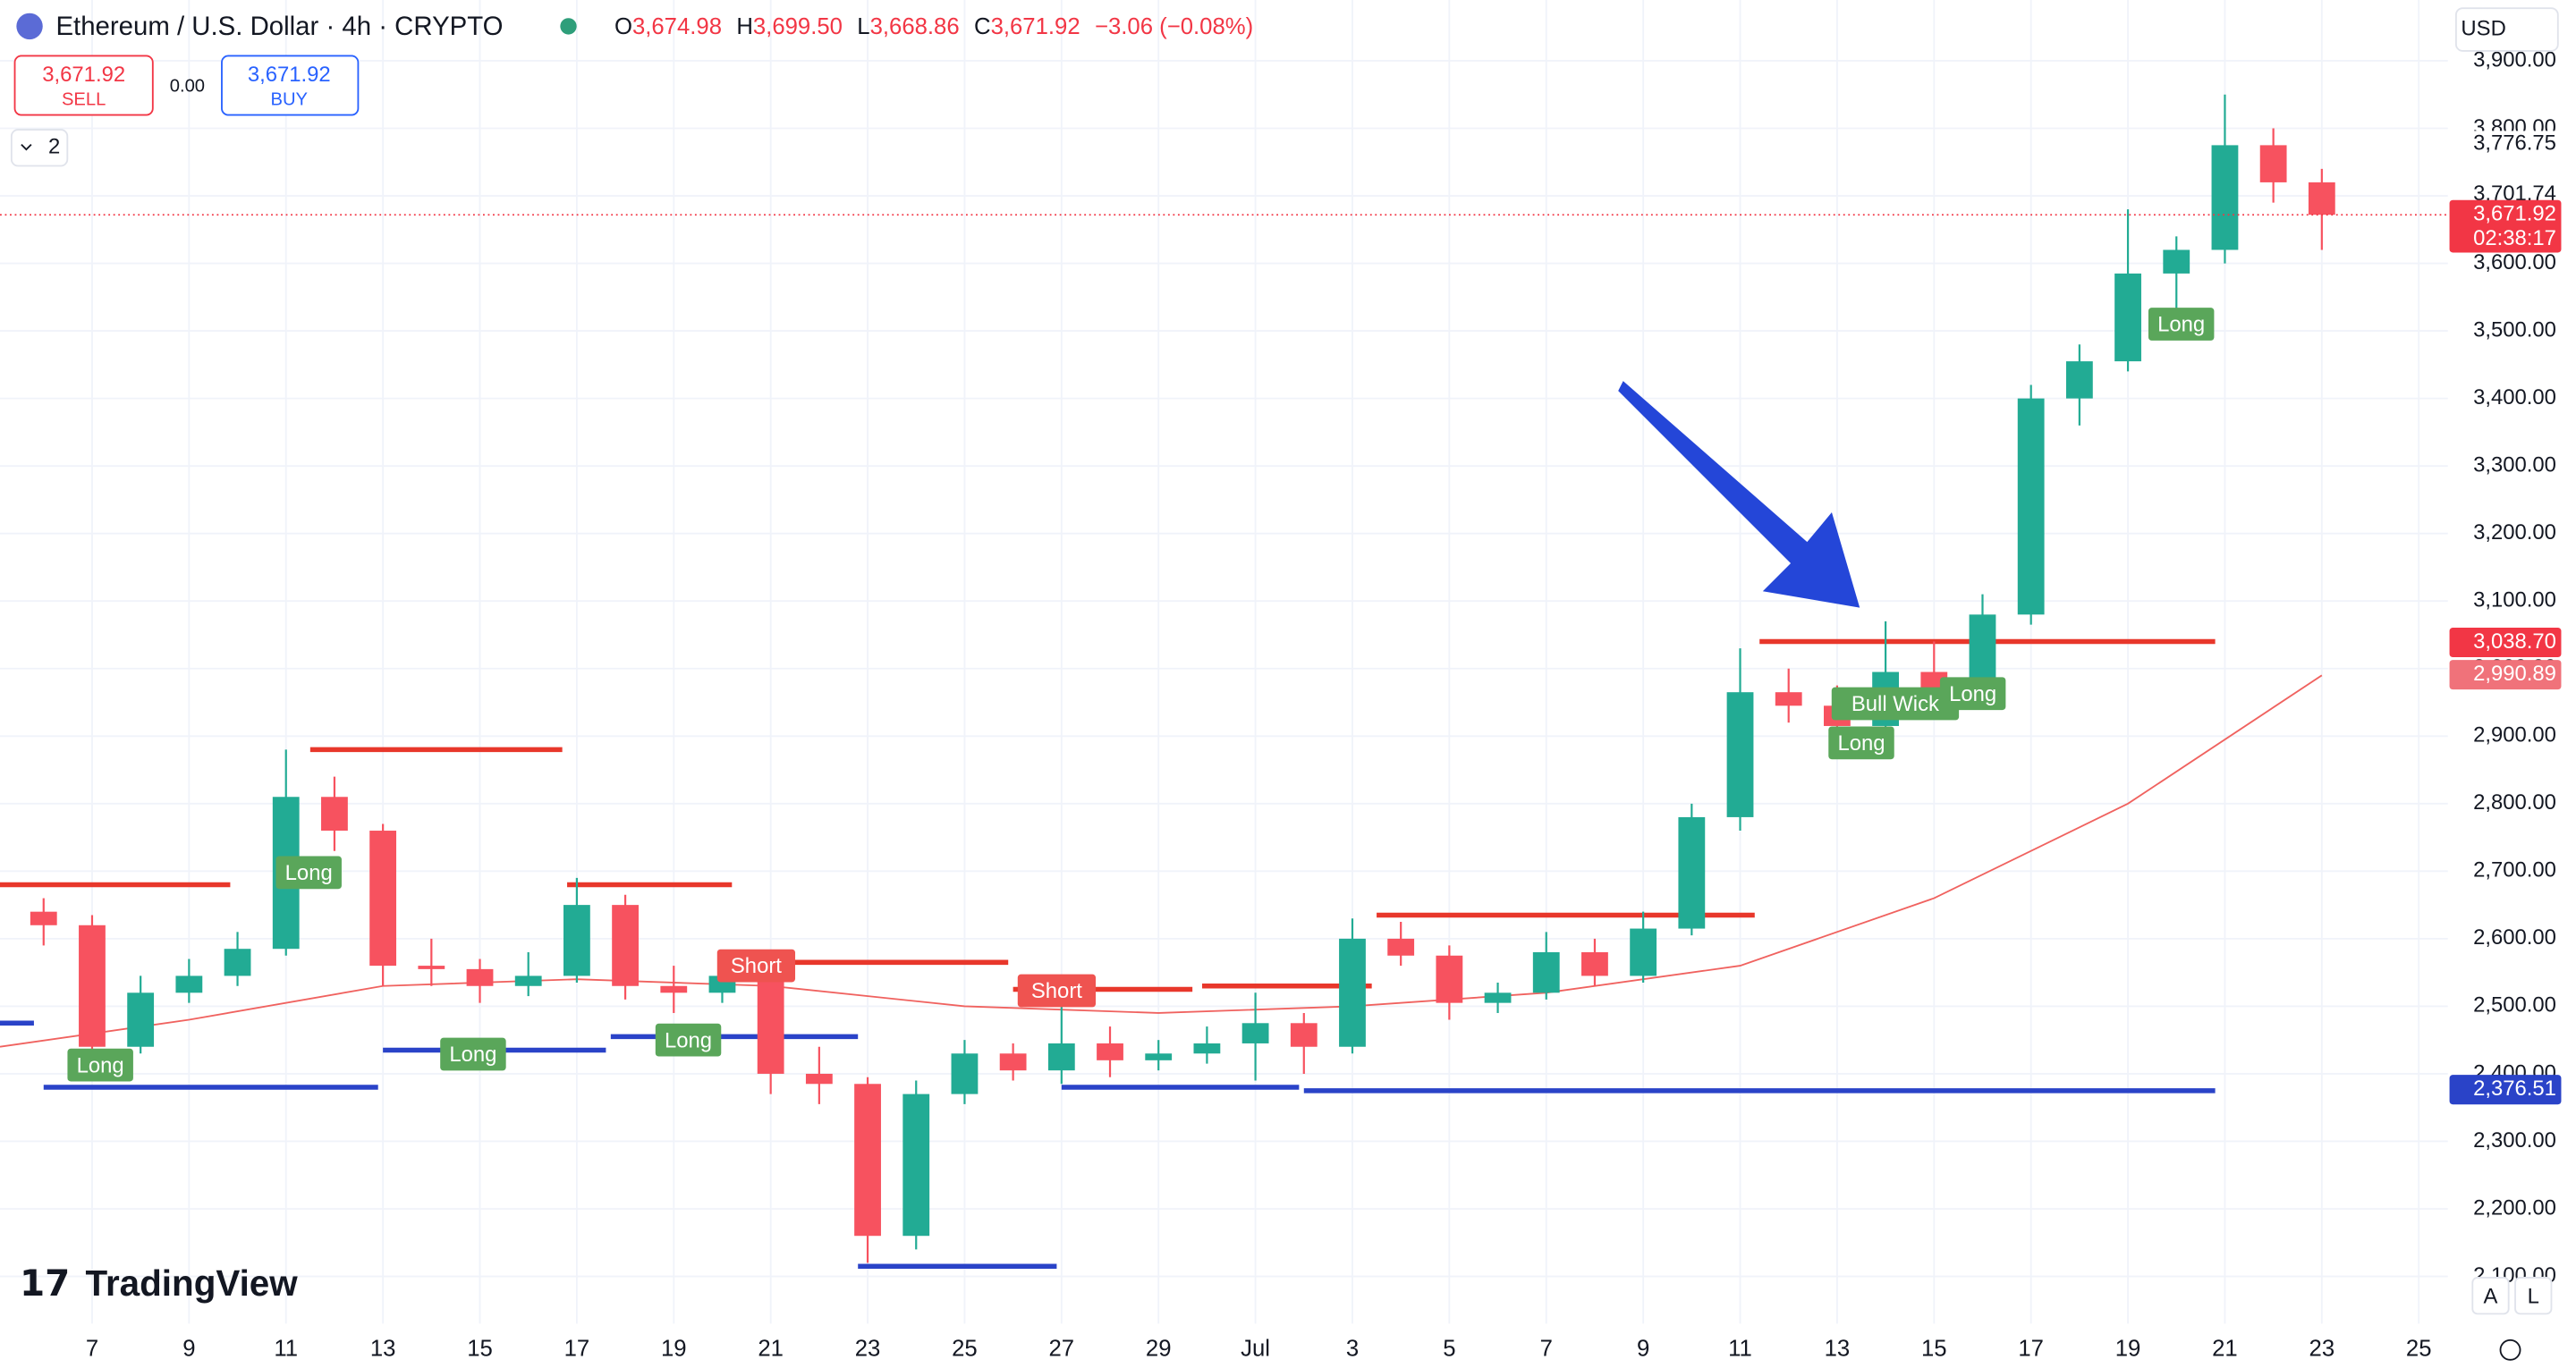 Image resolution: width=2576 pixels, height=1368 pixels. I want to click on log-label: L, so click(2533, 1296).